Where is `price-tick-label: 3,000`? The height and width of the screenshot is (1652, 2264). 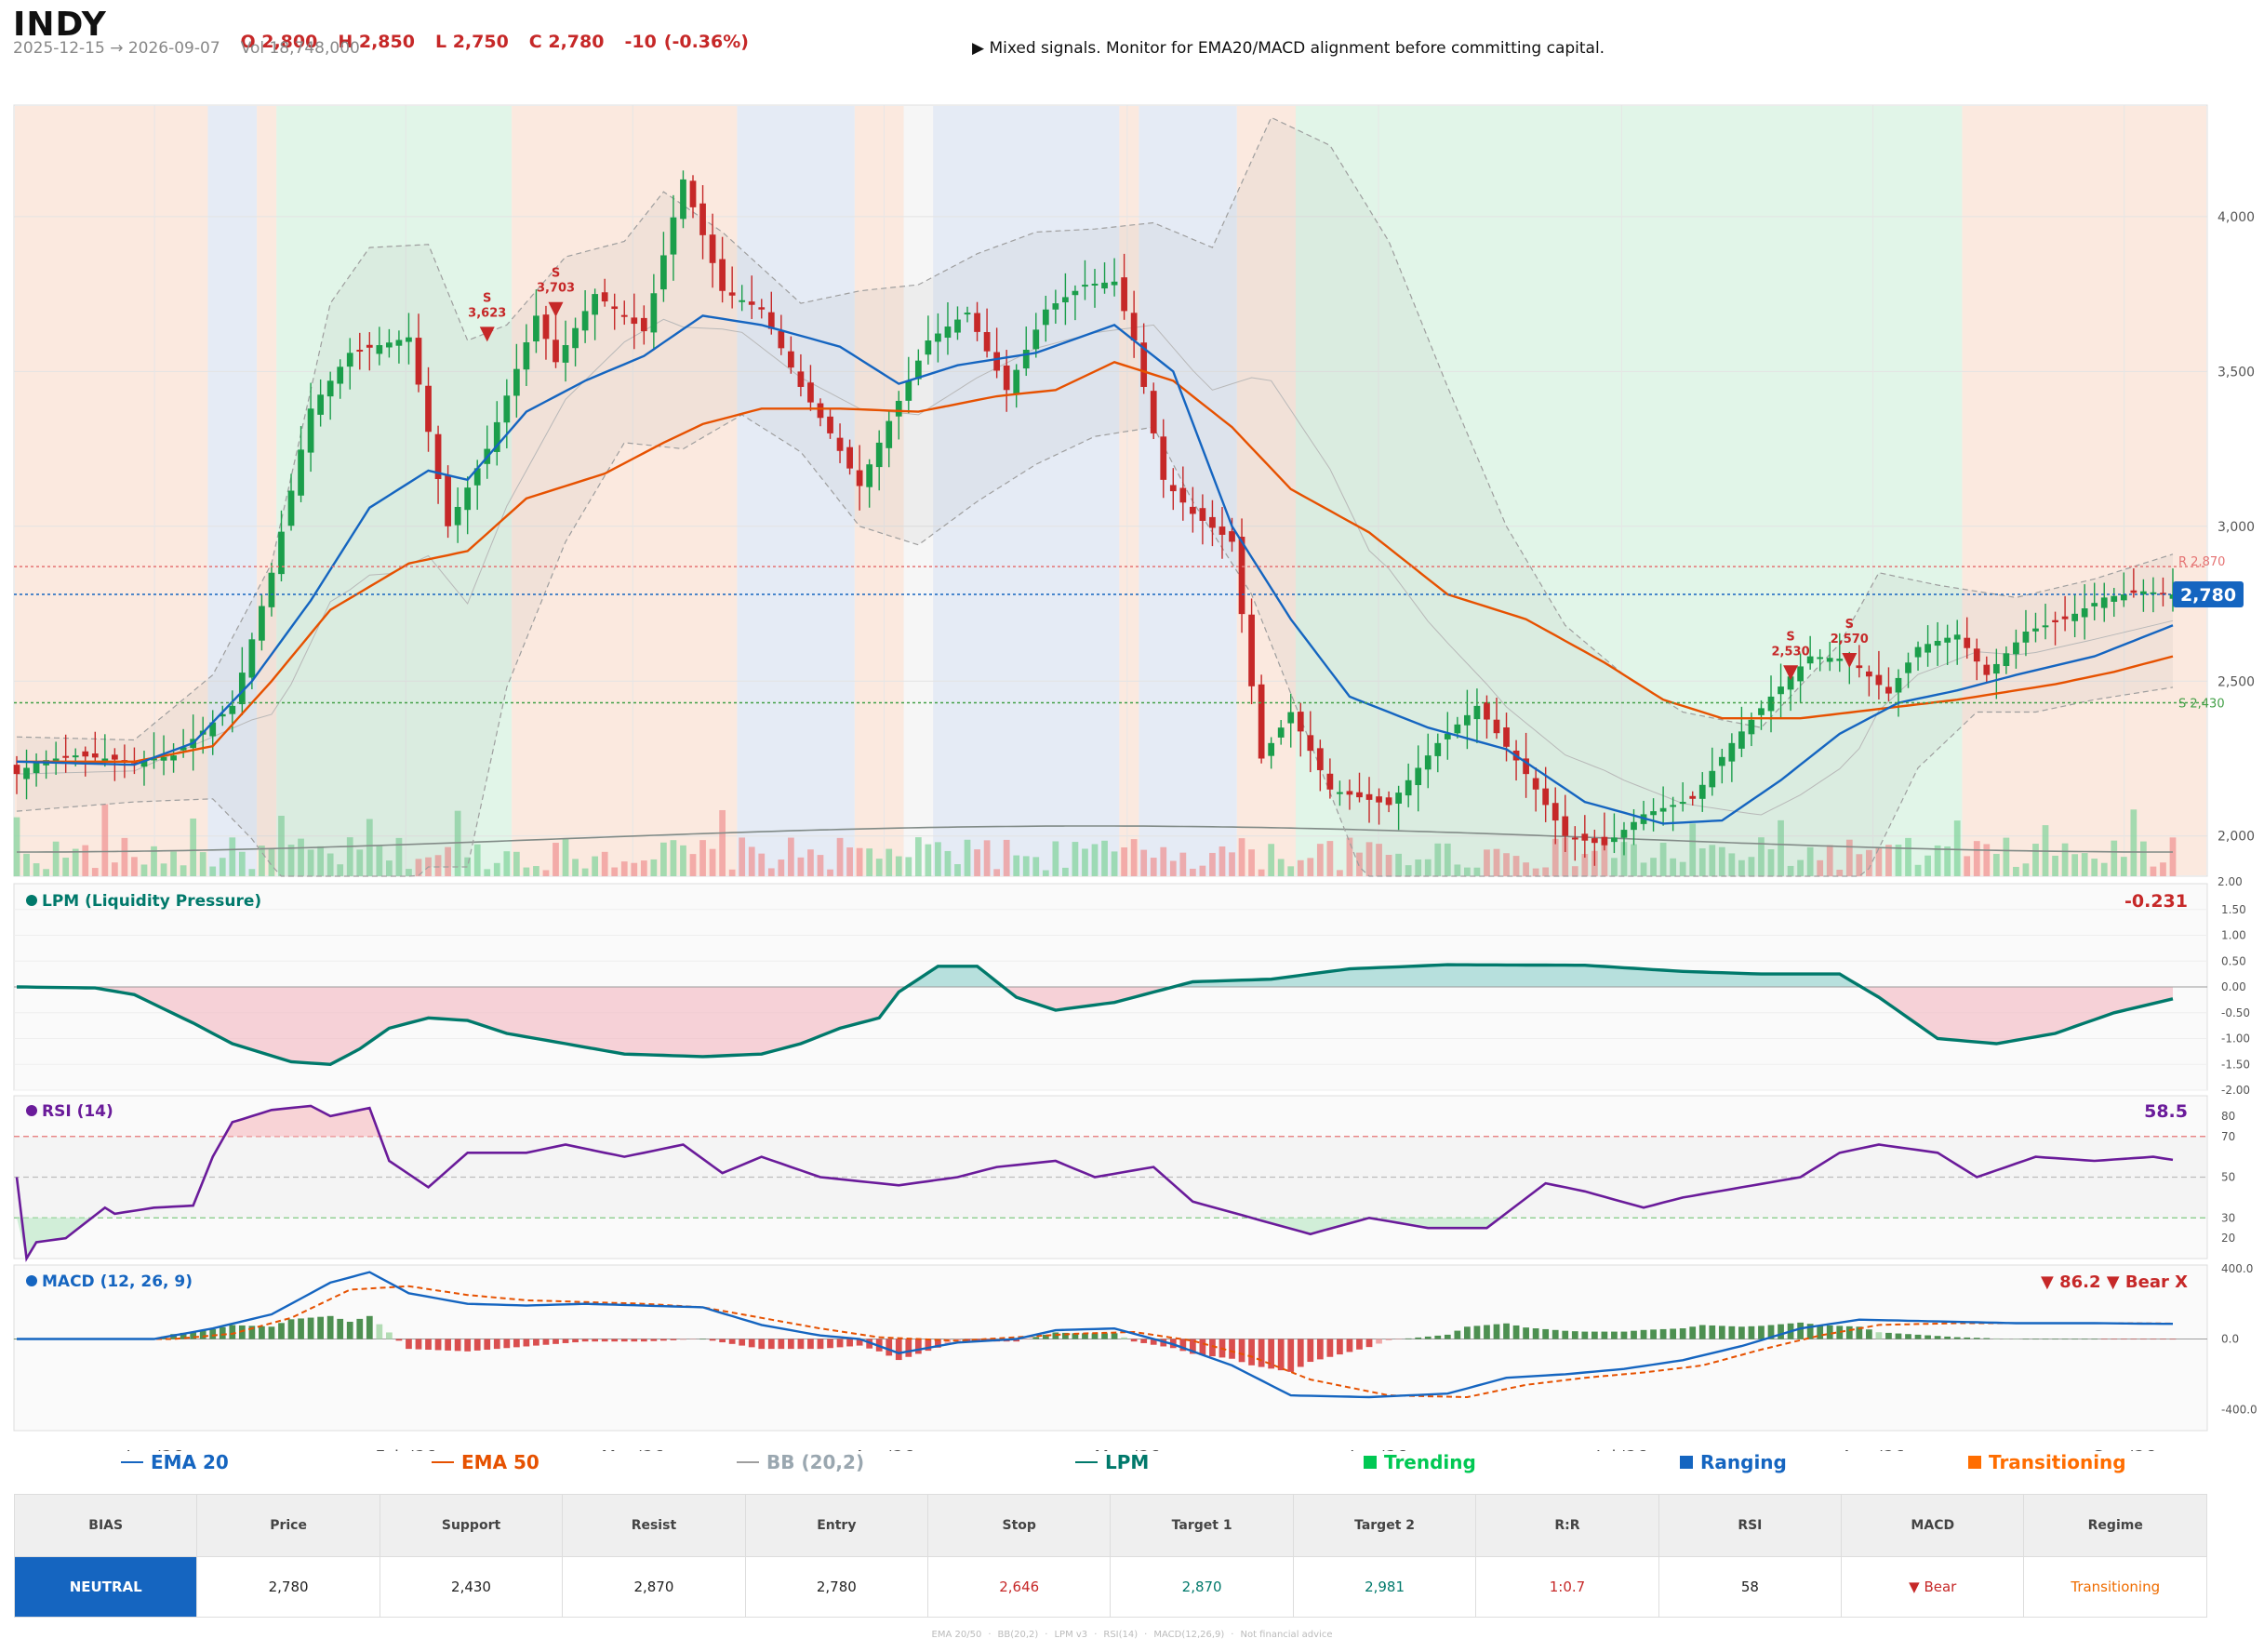
price-tick-label: 3,000 is located at coordinates (2236, 527).